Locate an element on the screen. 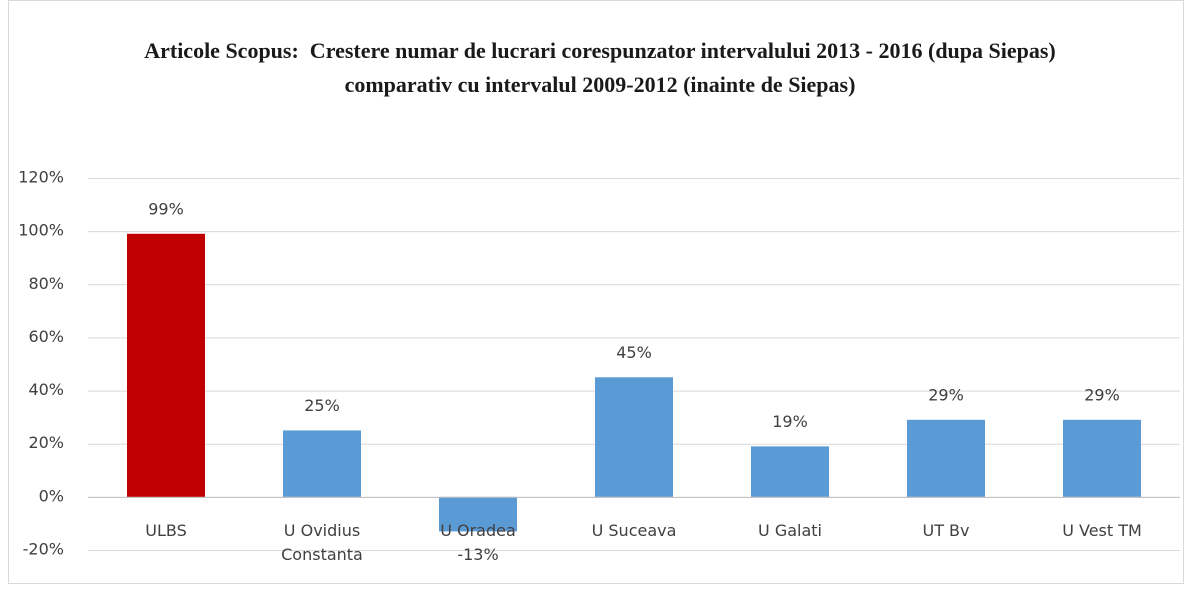  y-tick-label: 100% is located at coordinates (41, 230).